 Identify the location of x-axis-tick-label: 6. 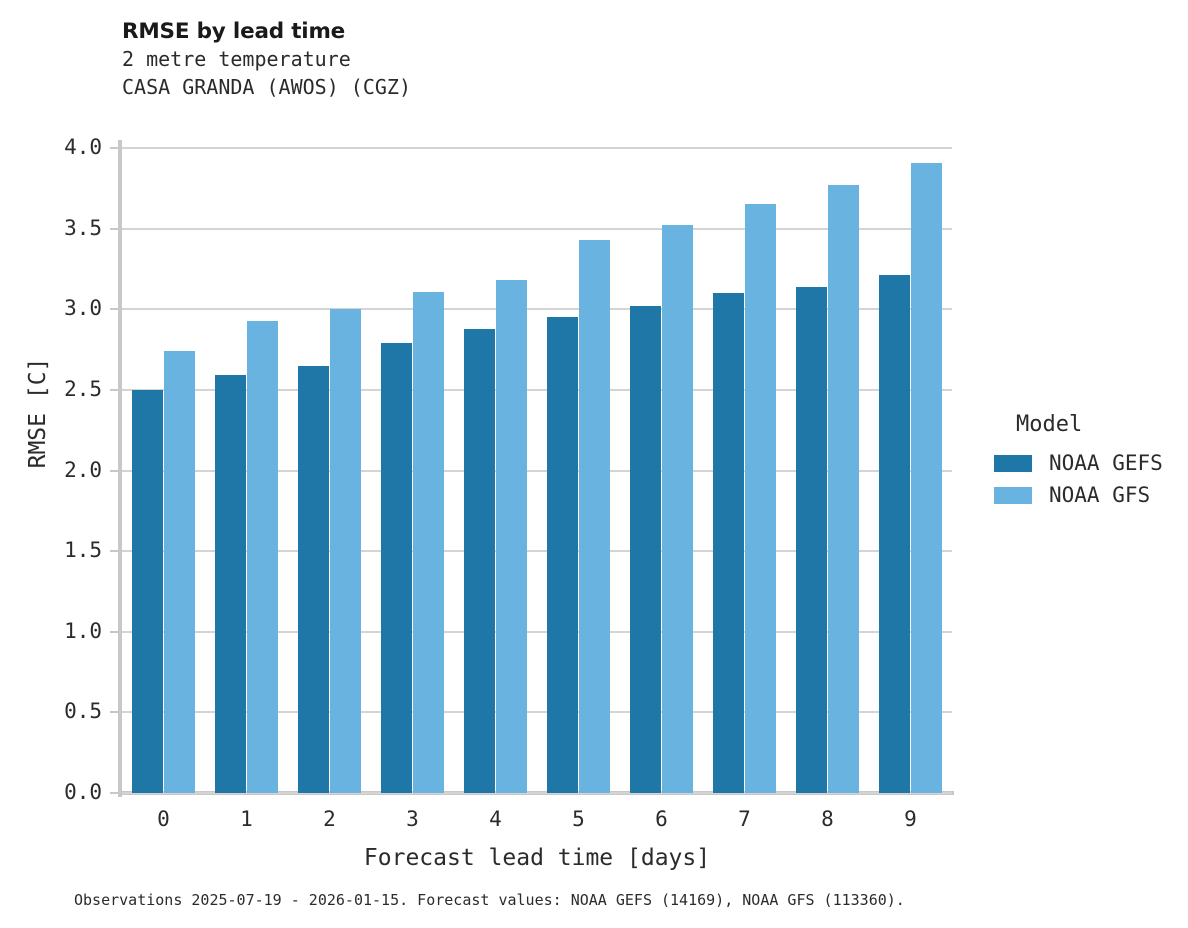
(661, 819).